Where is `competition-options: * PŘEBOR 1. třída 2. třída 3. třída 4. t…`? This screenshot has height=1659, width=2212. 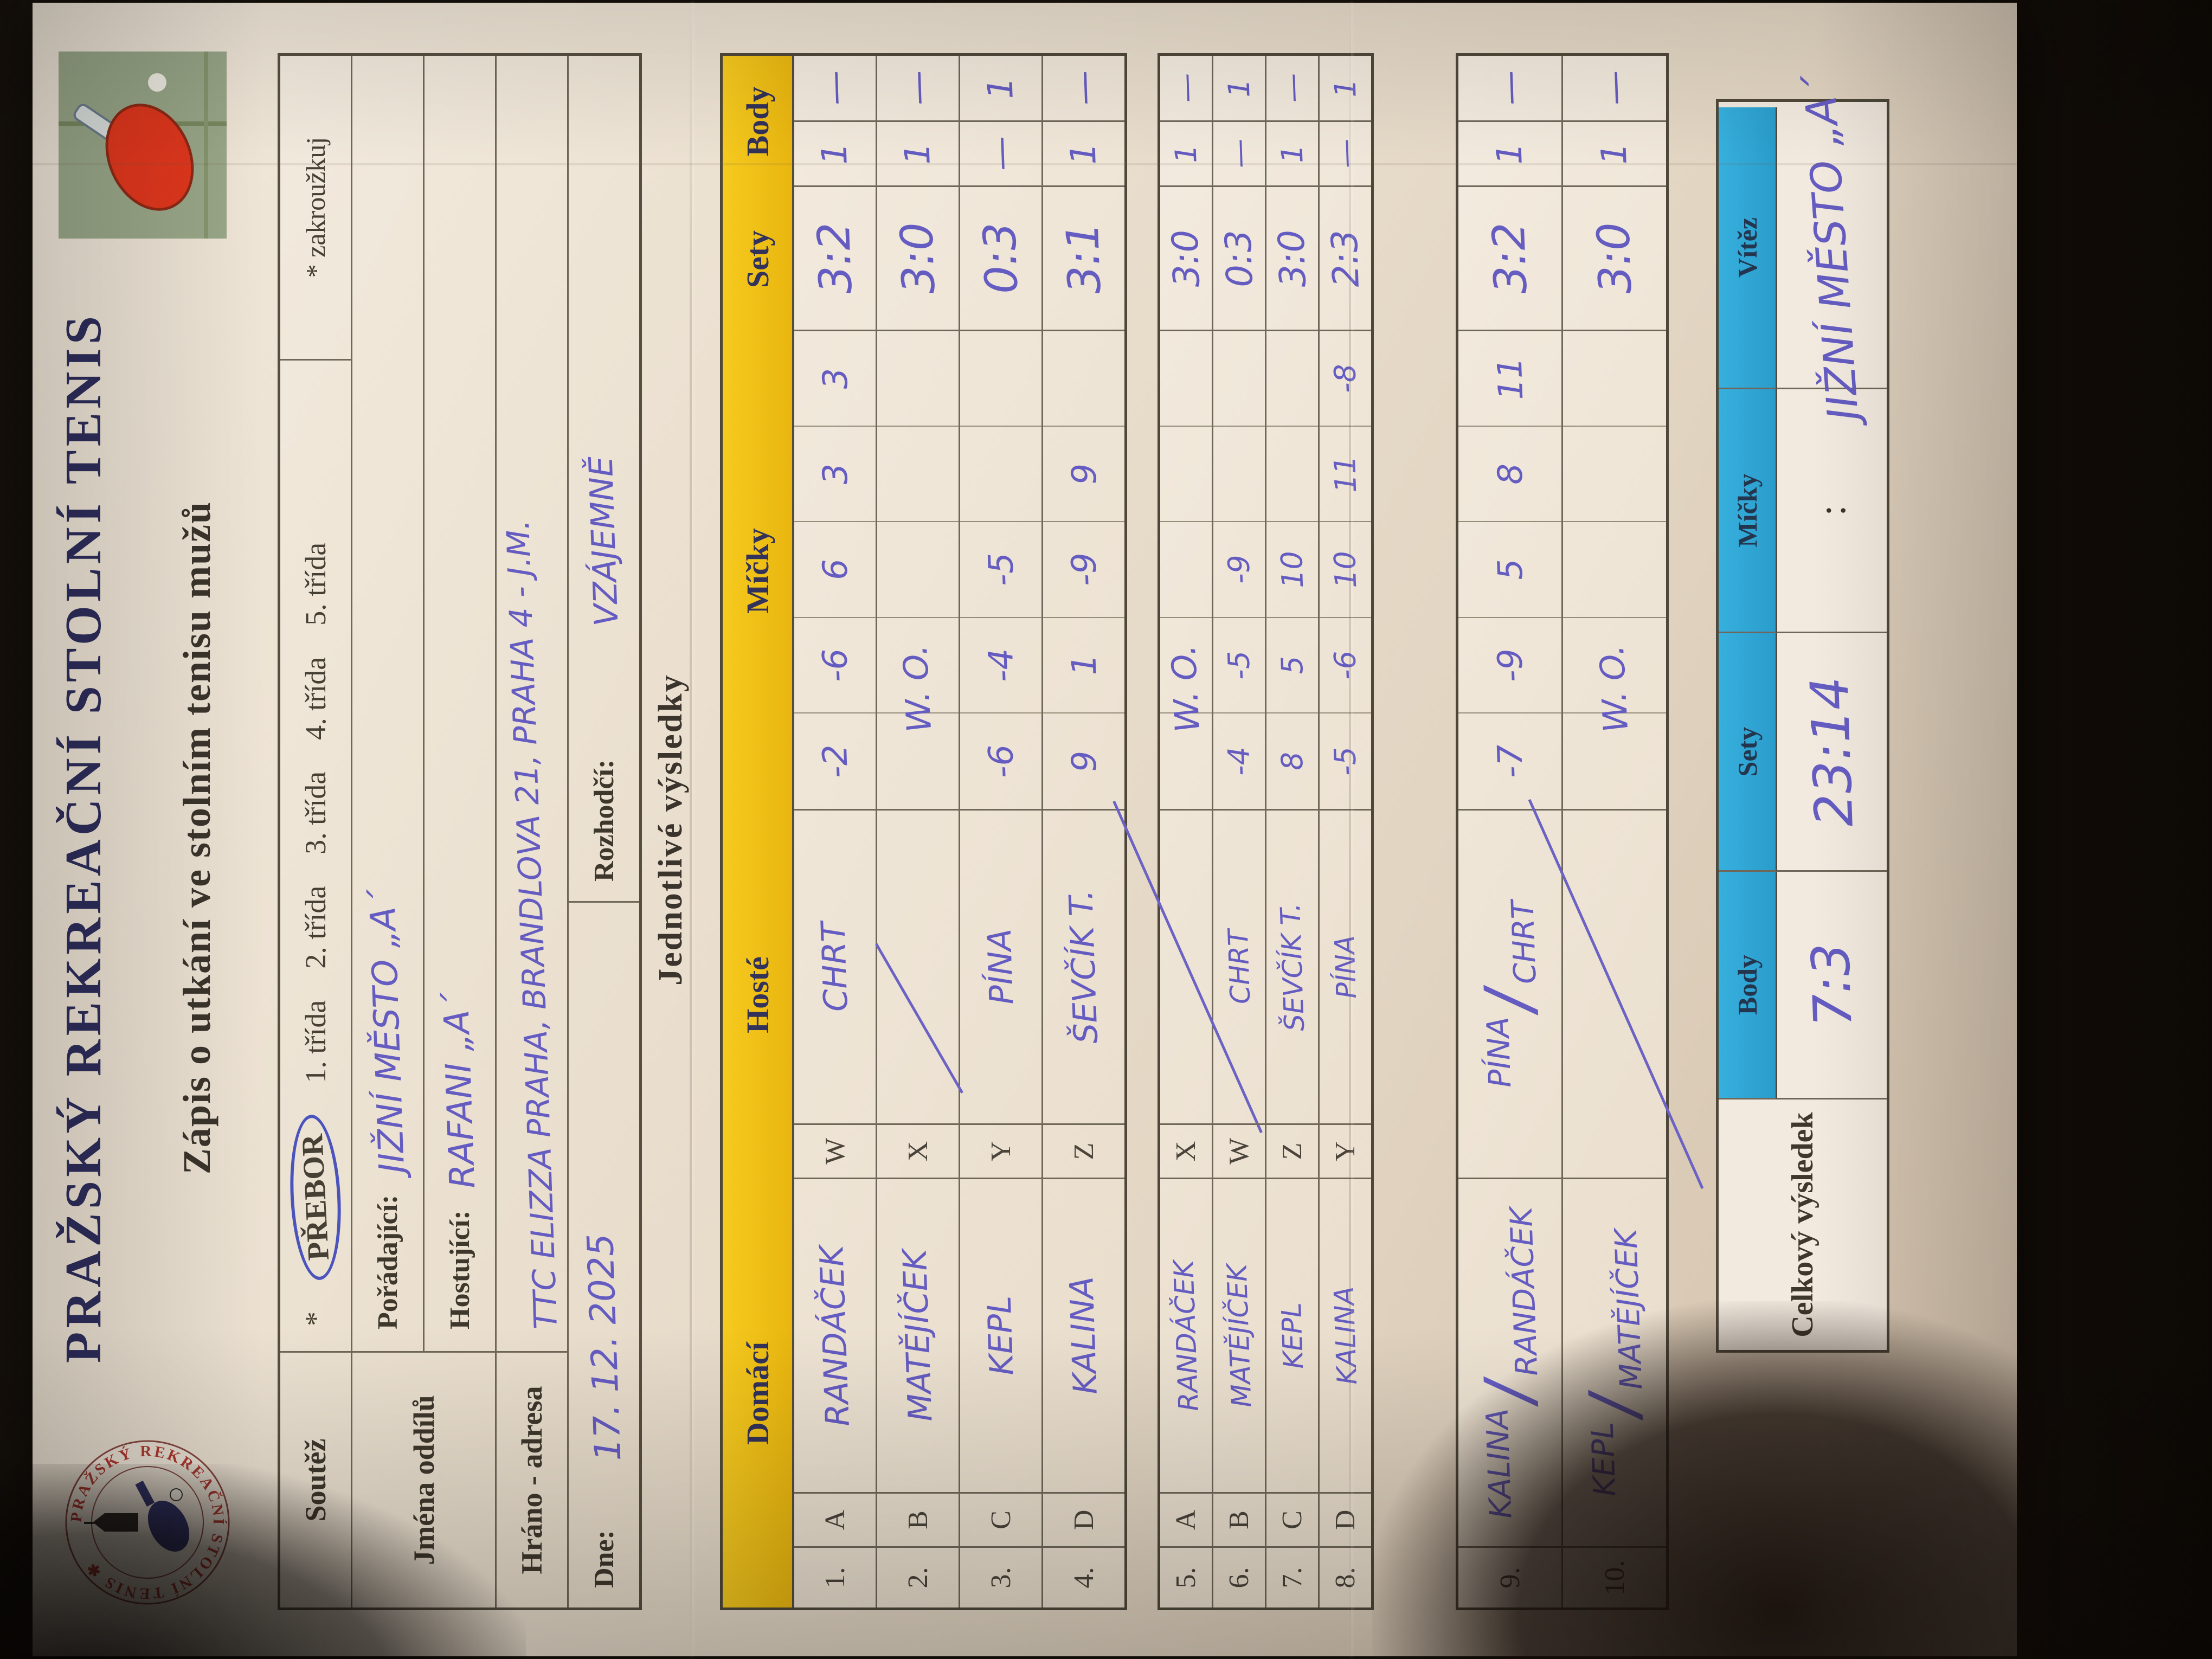
competition-options: * PŘEBOR 1. třída 2. třída 3. třída 4. t… is located at coordinates (315, 857).